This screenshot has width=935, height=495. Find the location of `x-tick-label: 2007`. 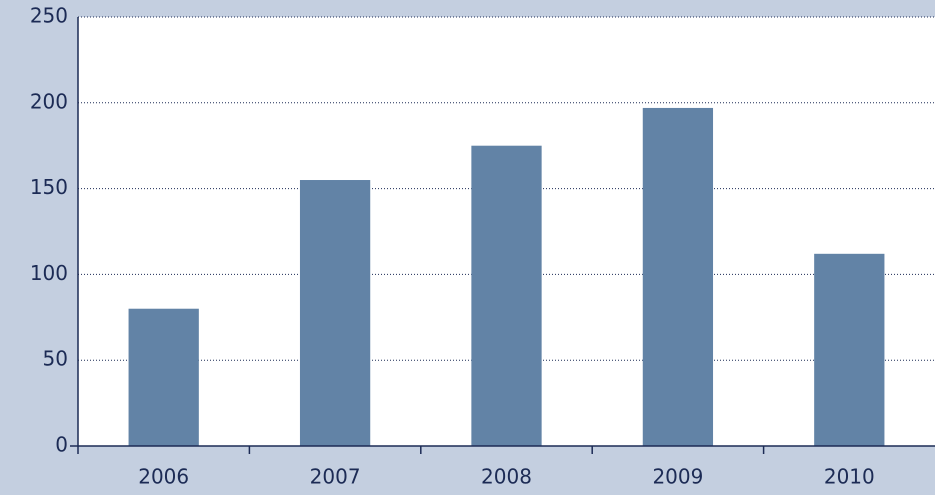

x-tick-label: 2007 is located at coordinates (335, 477).